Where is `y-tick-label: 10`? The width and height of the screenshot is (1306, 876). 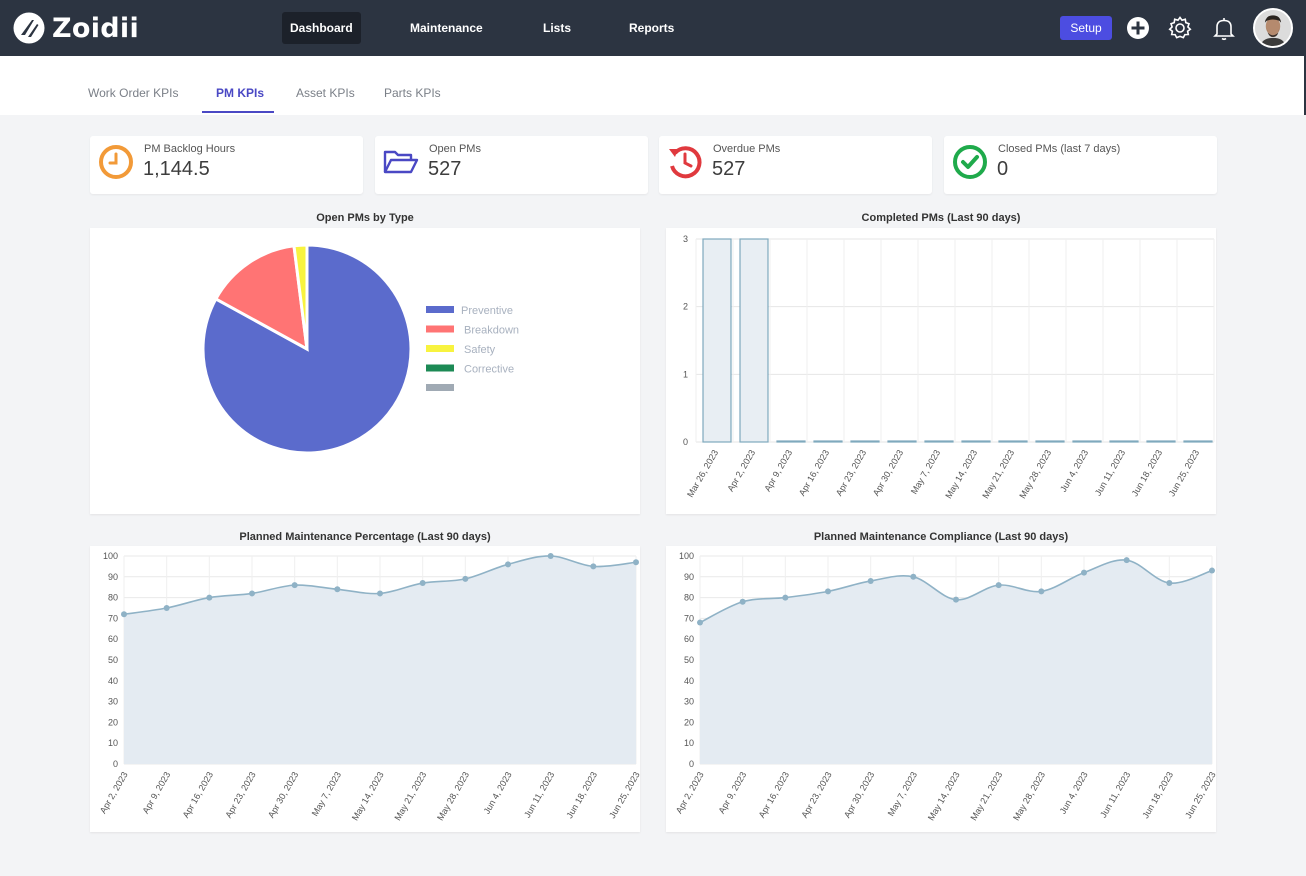
y-tick-label: 10 is located at coordinates (113, 743).